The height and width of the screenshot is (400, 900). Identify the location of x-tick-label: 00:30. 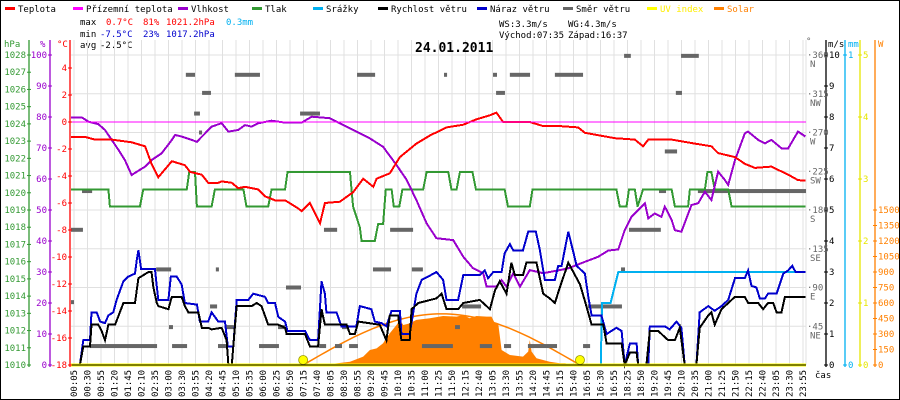
(89, 383).